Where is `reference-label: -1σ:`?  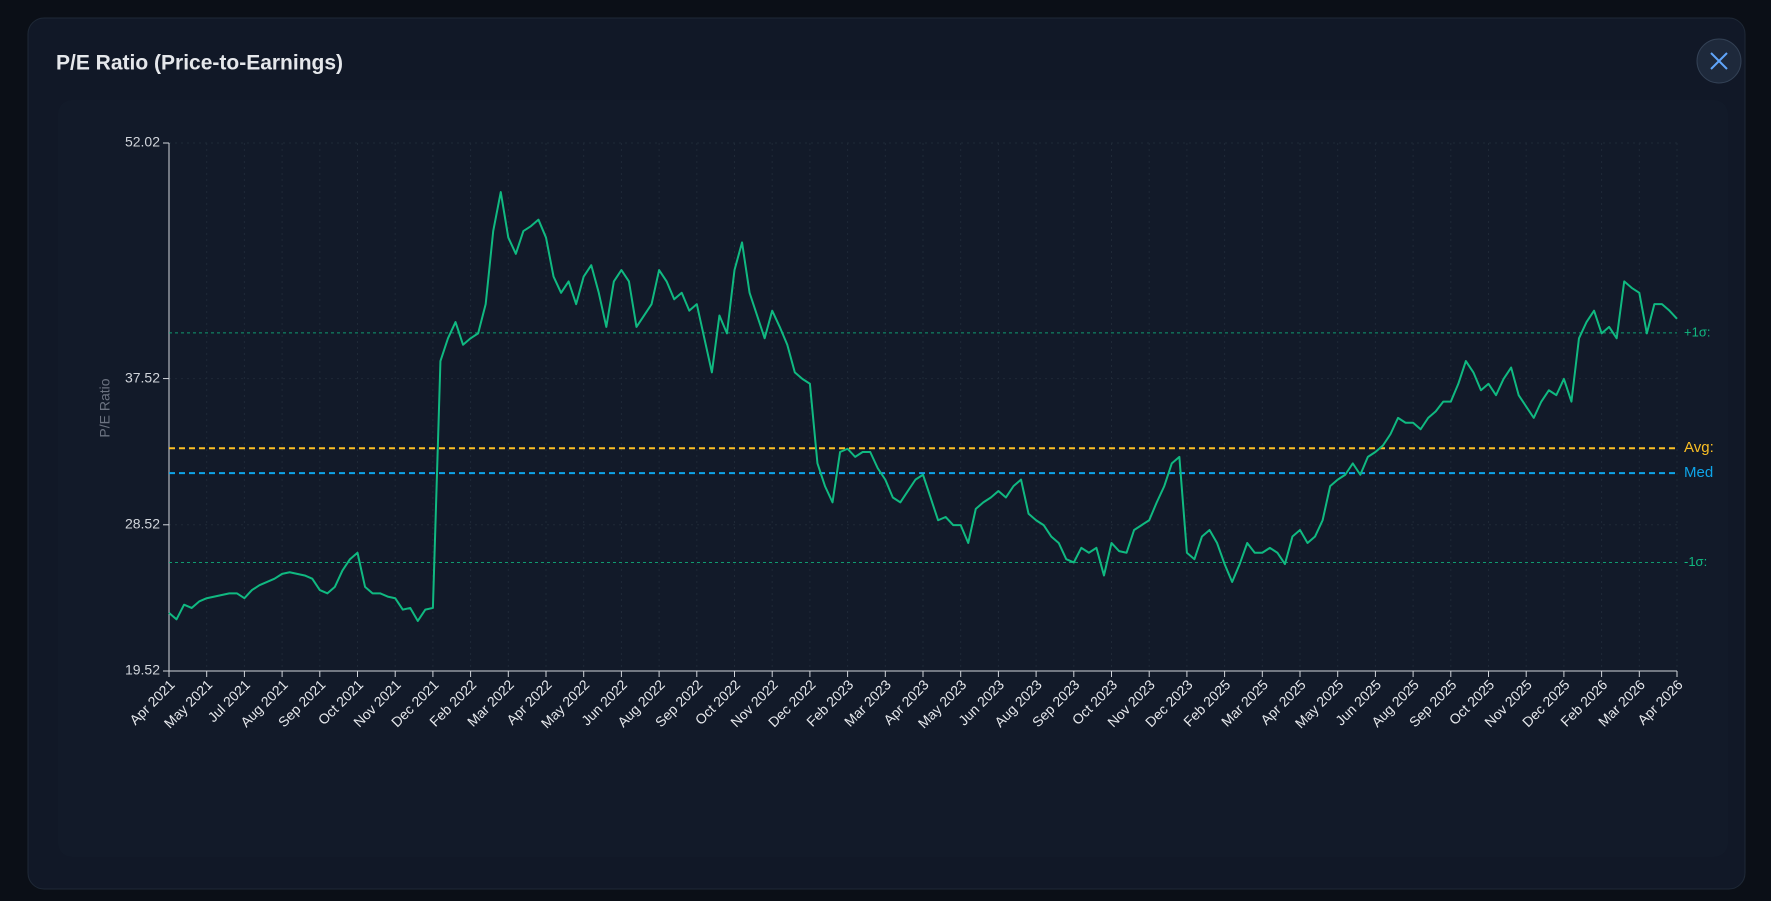 reference-label: -1σ: is located at coordinates (1695, 561).